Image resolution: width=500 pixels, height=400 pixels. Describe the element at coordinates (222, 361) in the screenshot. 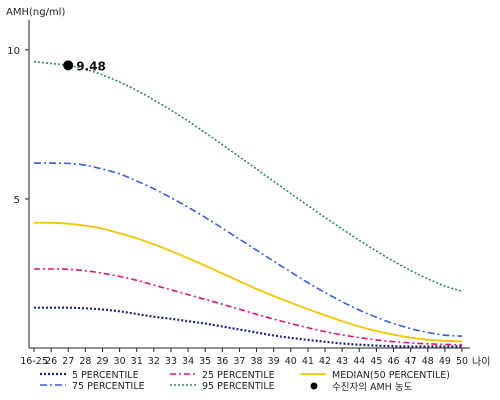

I see `x-tick-label: 36` at that location.